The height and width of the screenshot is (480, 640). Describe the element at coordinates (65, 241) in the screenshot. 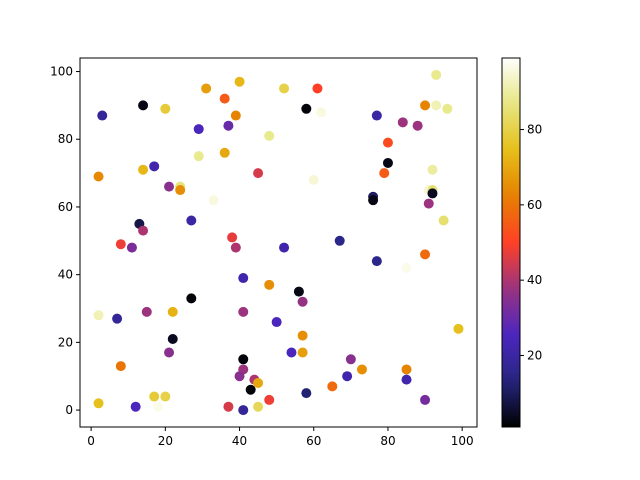

I see `y-axis: 0 20 40 60 80 100` at that location.